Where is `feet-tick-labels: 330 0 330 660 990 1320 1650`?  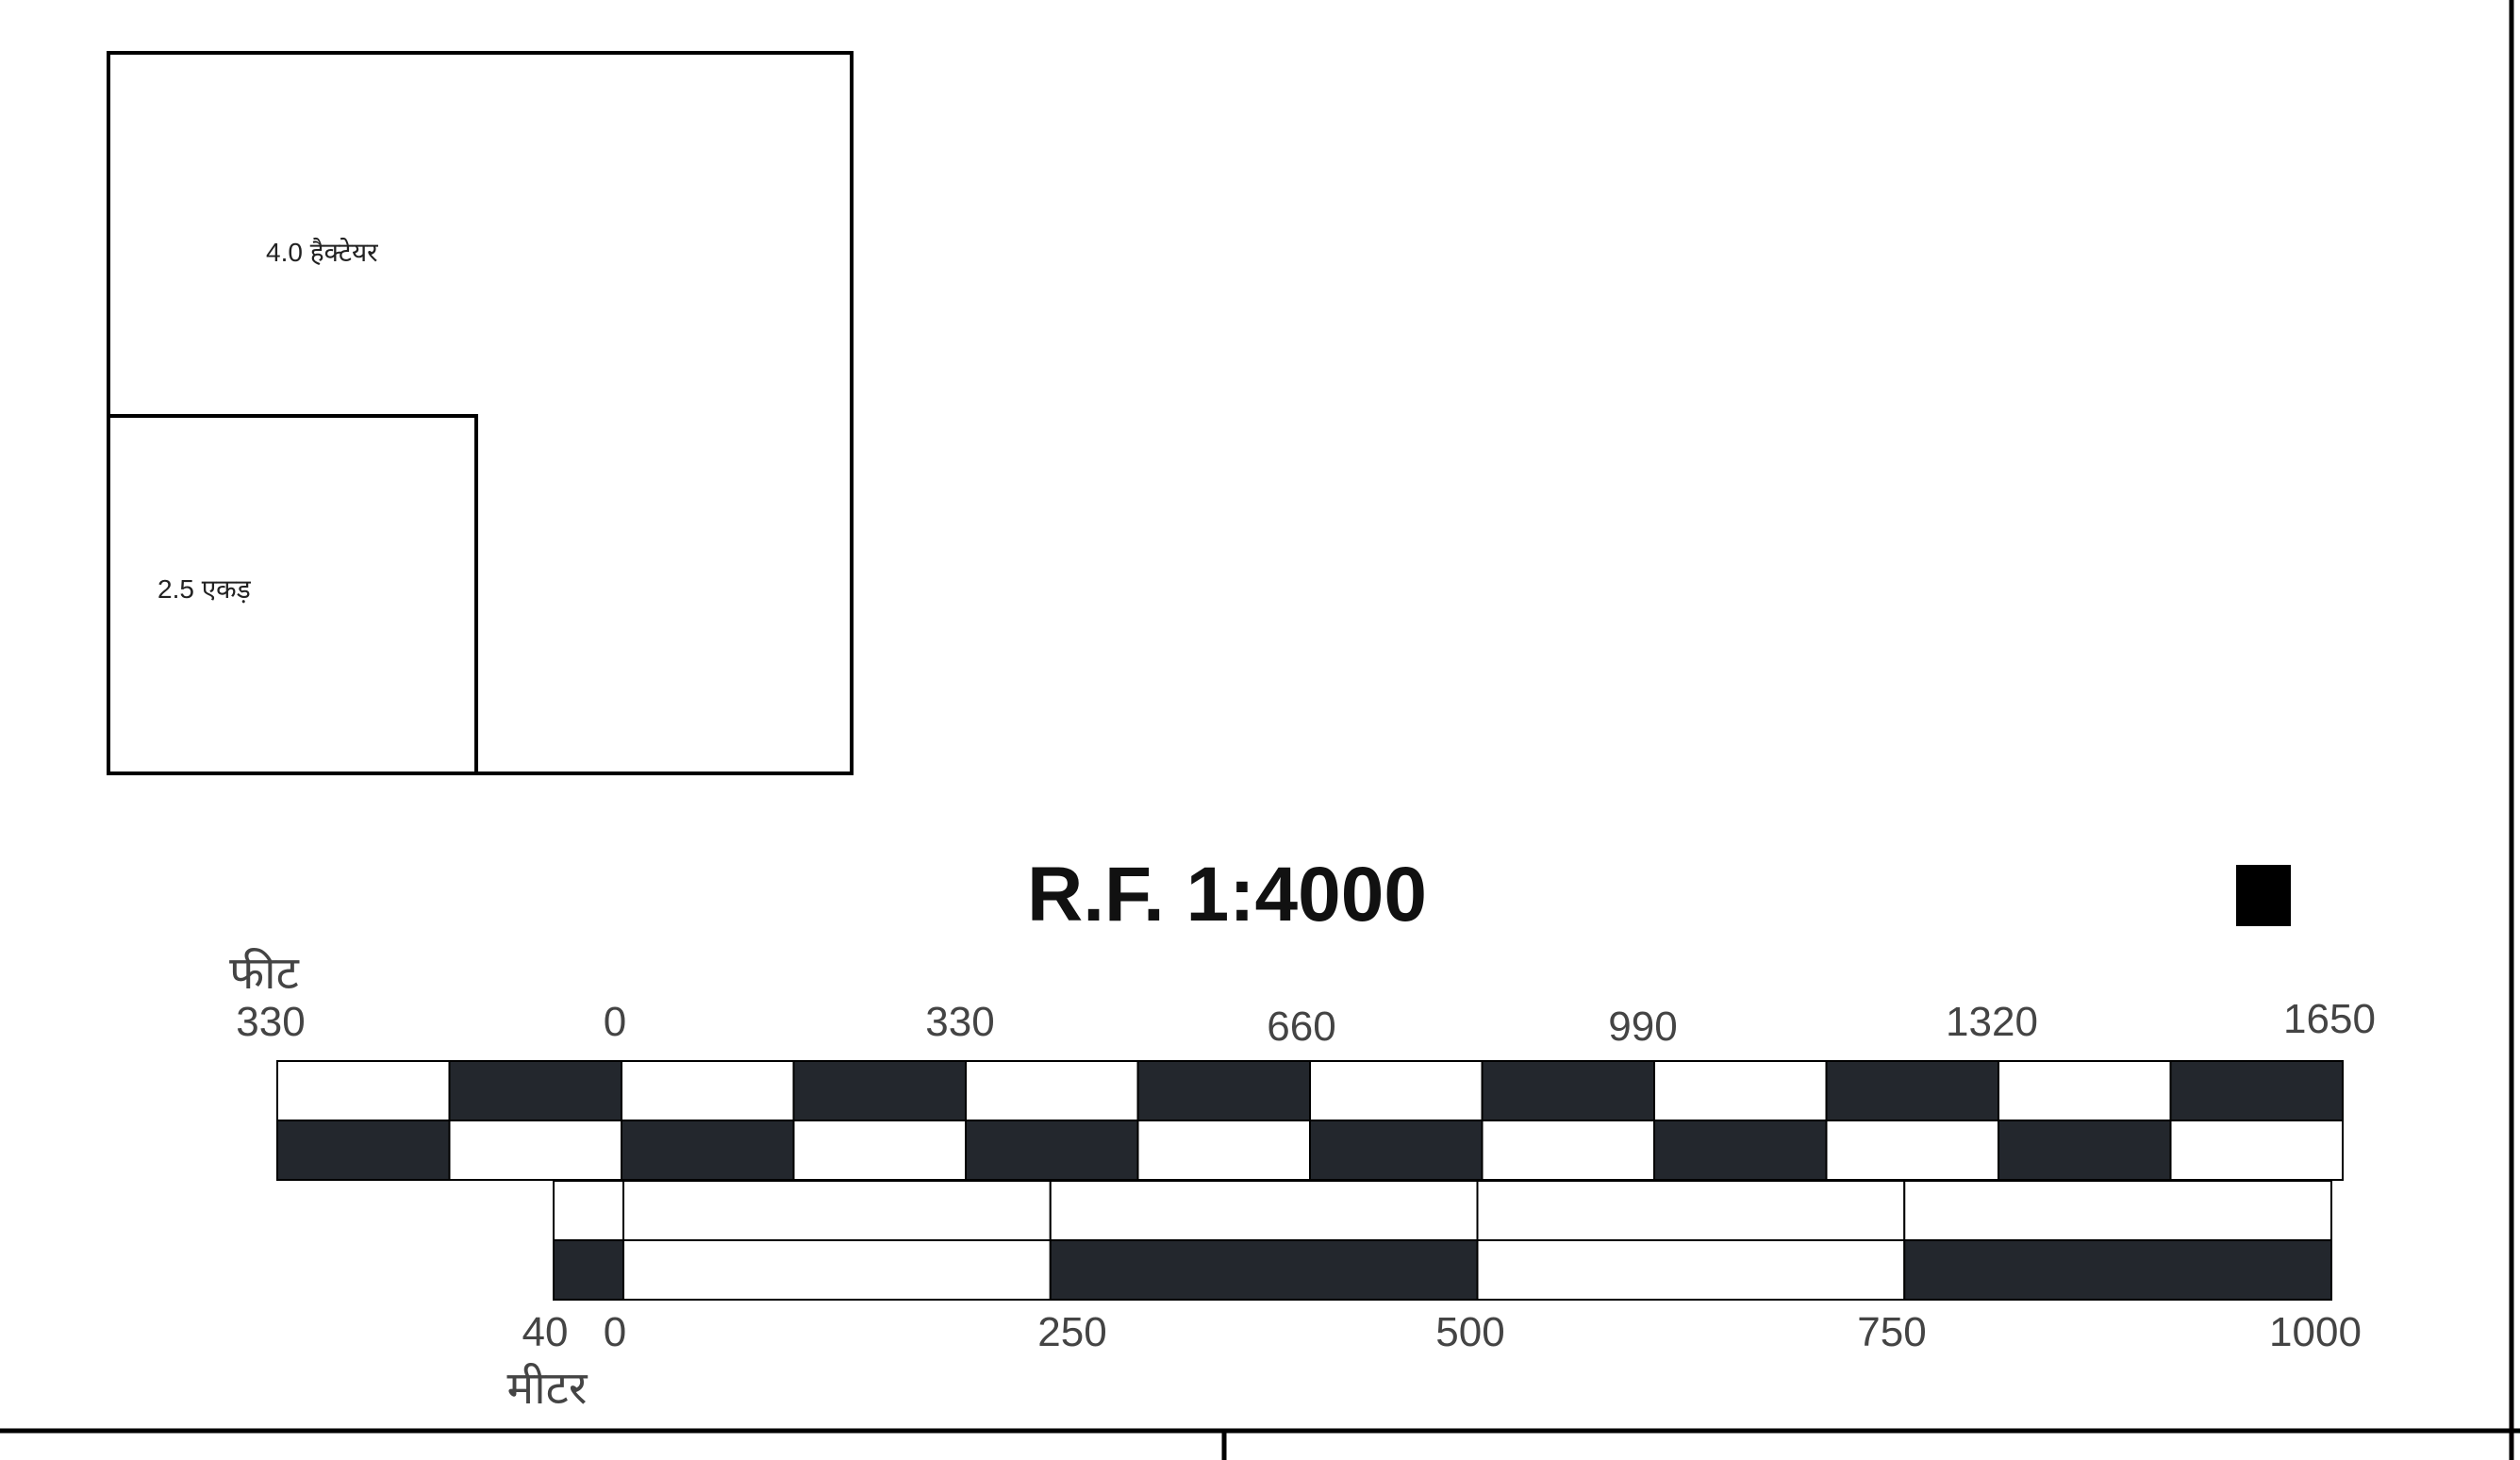 feet-tick-labels: 330 0 330 660 990 1320 1650 is located at coordinates (1306, 1023).